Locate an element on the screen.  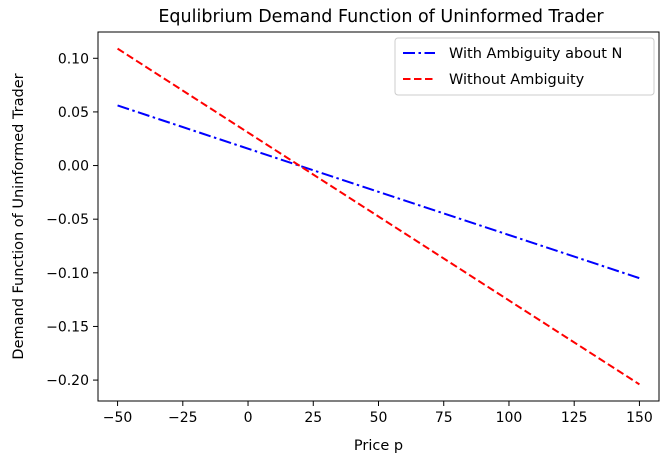
x-axis: −50 −25 0 25 50 75 100 125 150 is located at coordinates (378, 413).